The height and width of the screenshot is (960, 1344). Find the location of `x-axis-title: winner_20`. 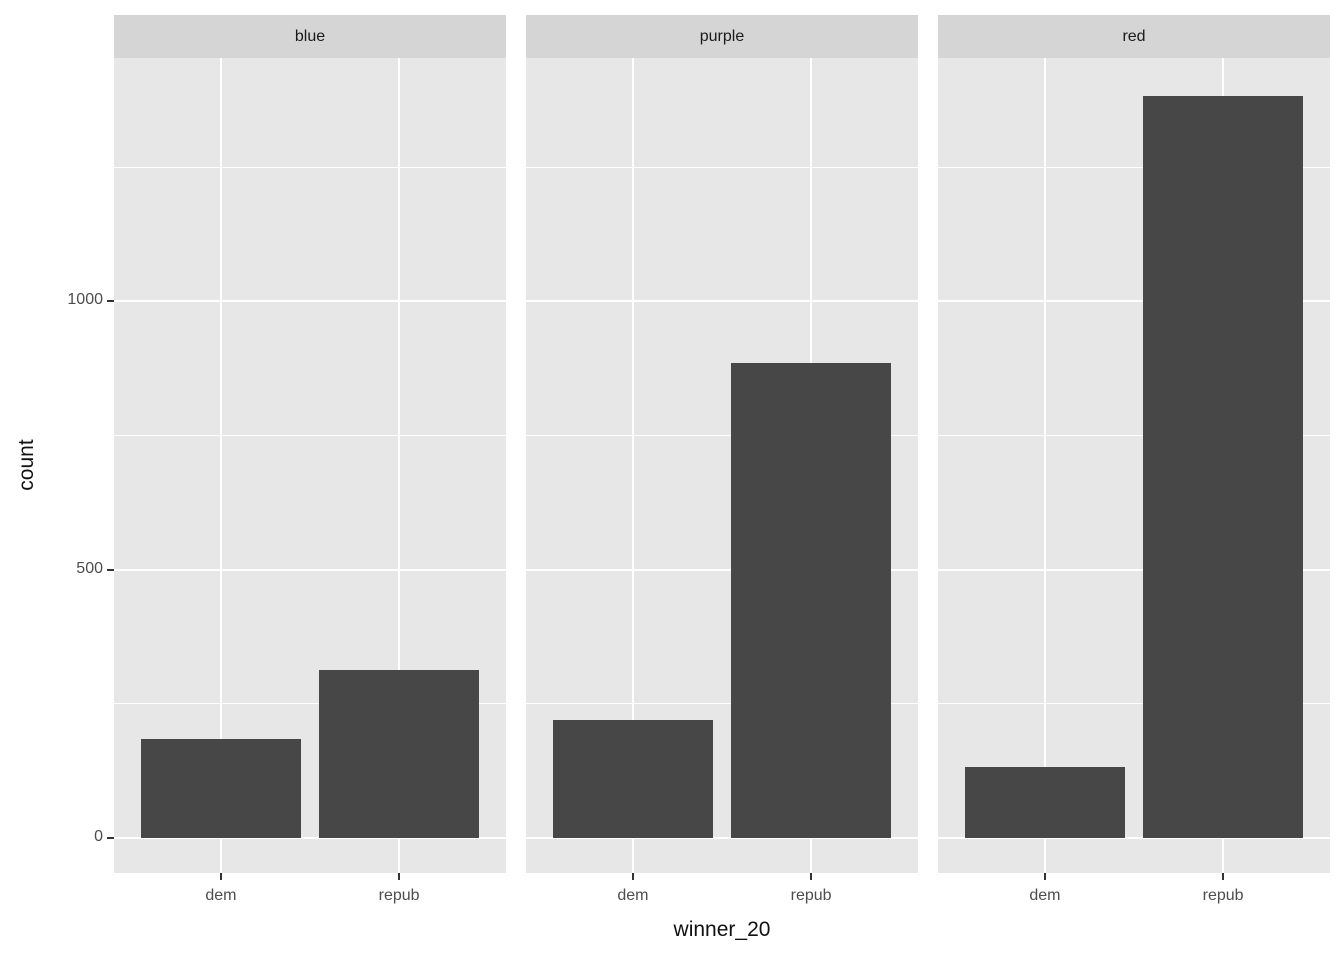

x-axis-title: winner_20 is located at coordinates (722, 929).